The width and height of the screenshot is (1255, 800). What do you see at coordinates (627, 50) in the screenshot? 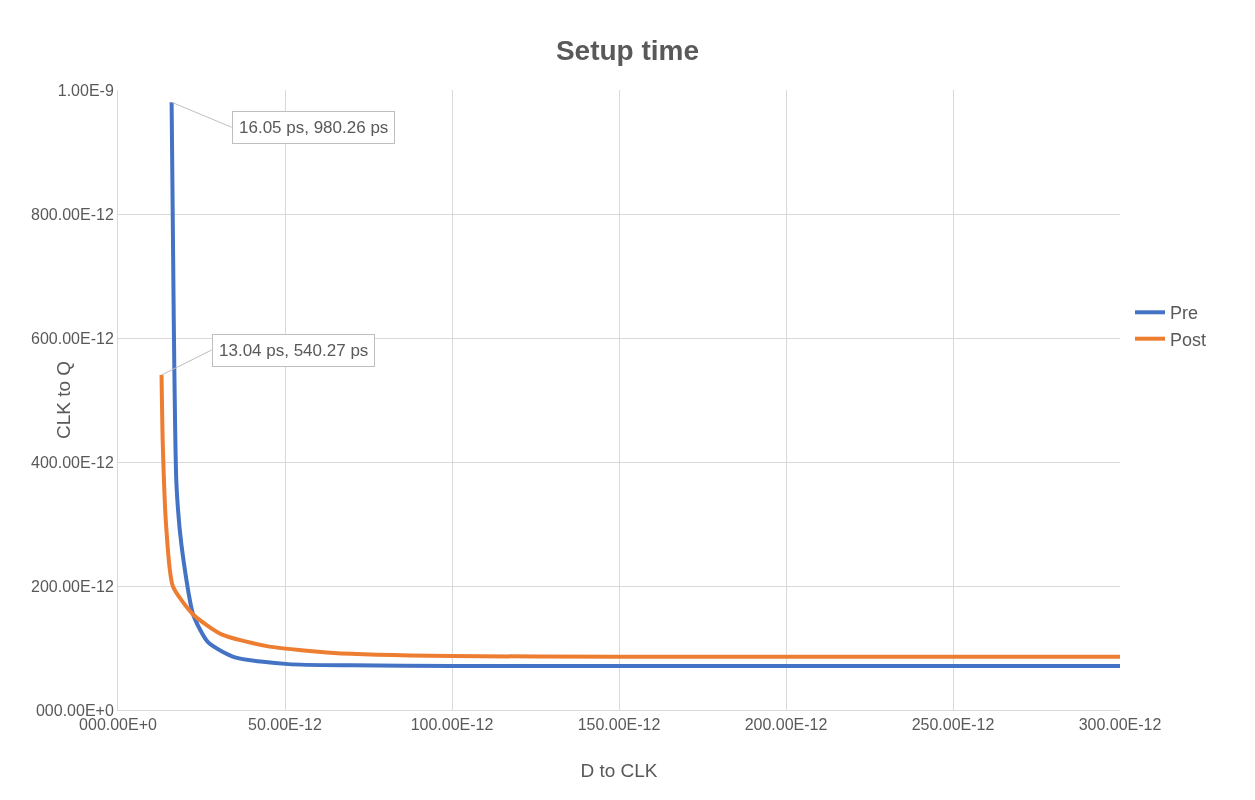
I see `chart-title: Setup time` at bounding box center [627, 50].